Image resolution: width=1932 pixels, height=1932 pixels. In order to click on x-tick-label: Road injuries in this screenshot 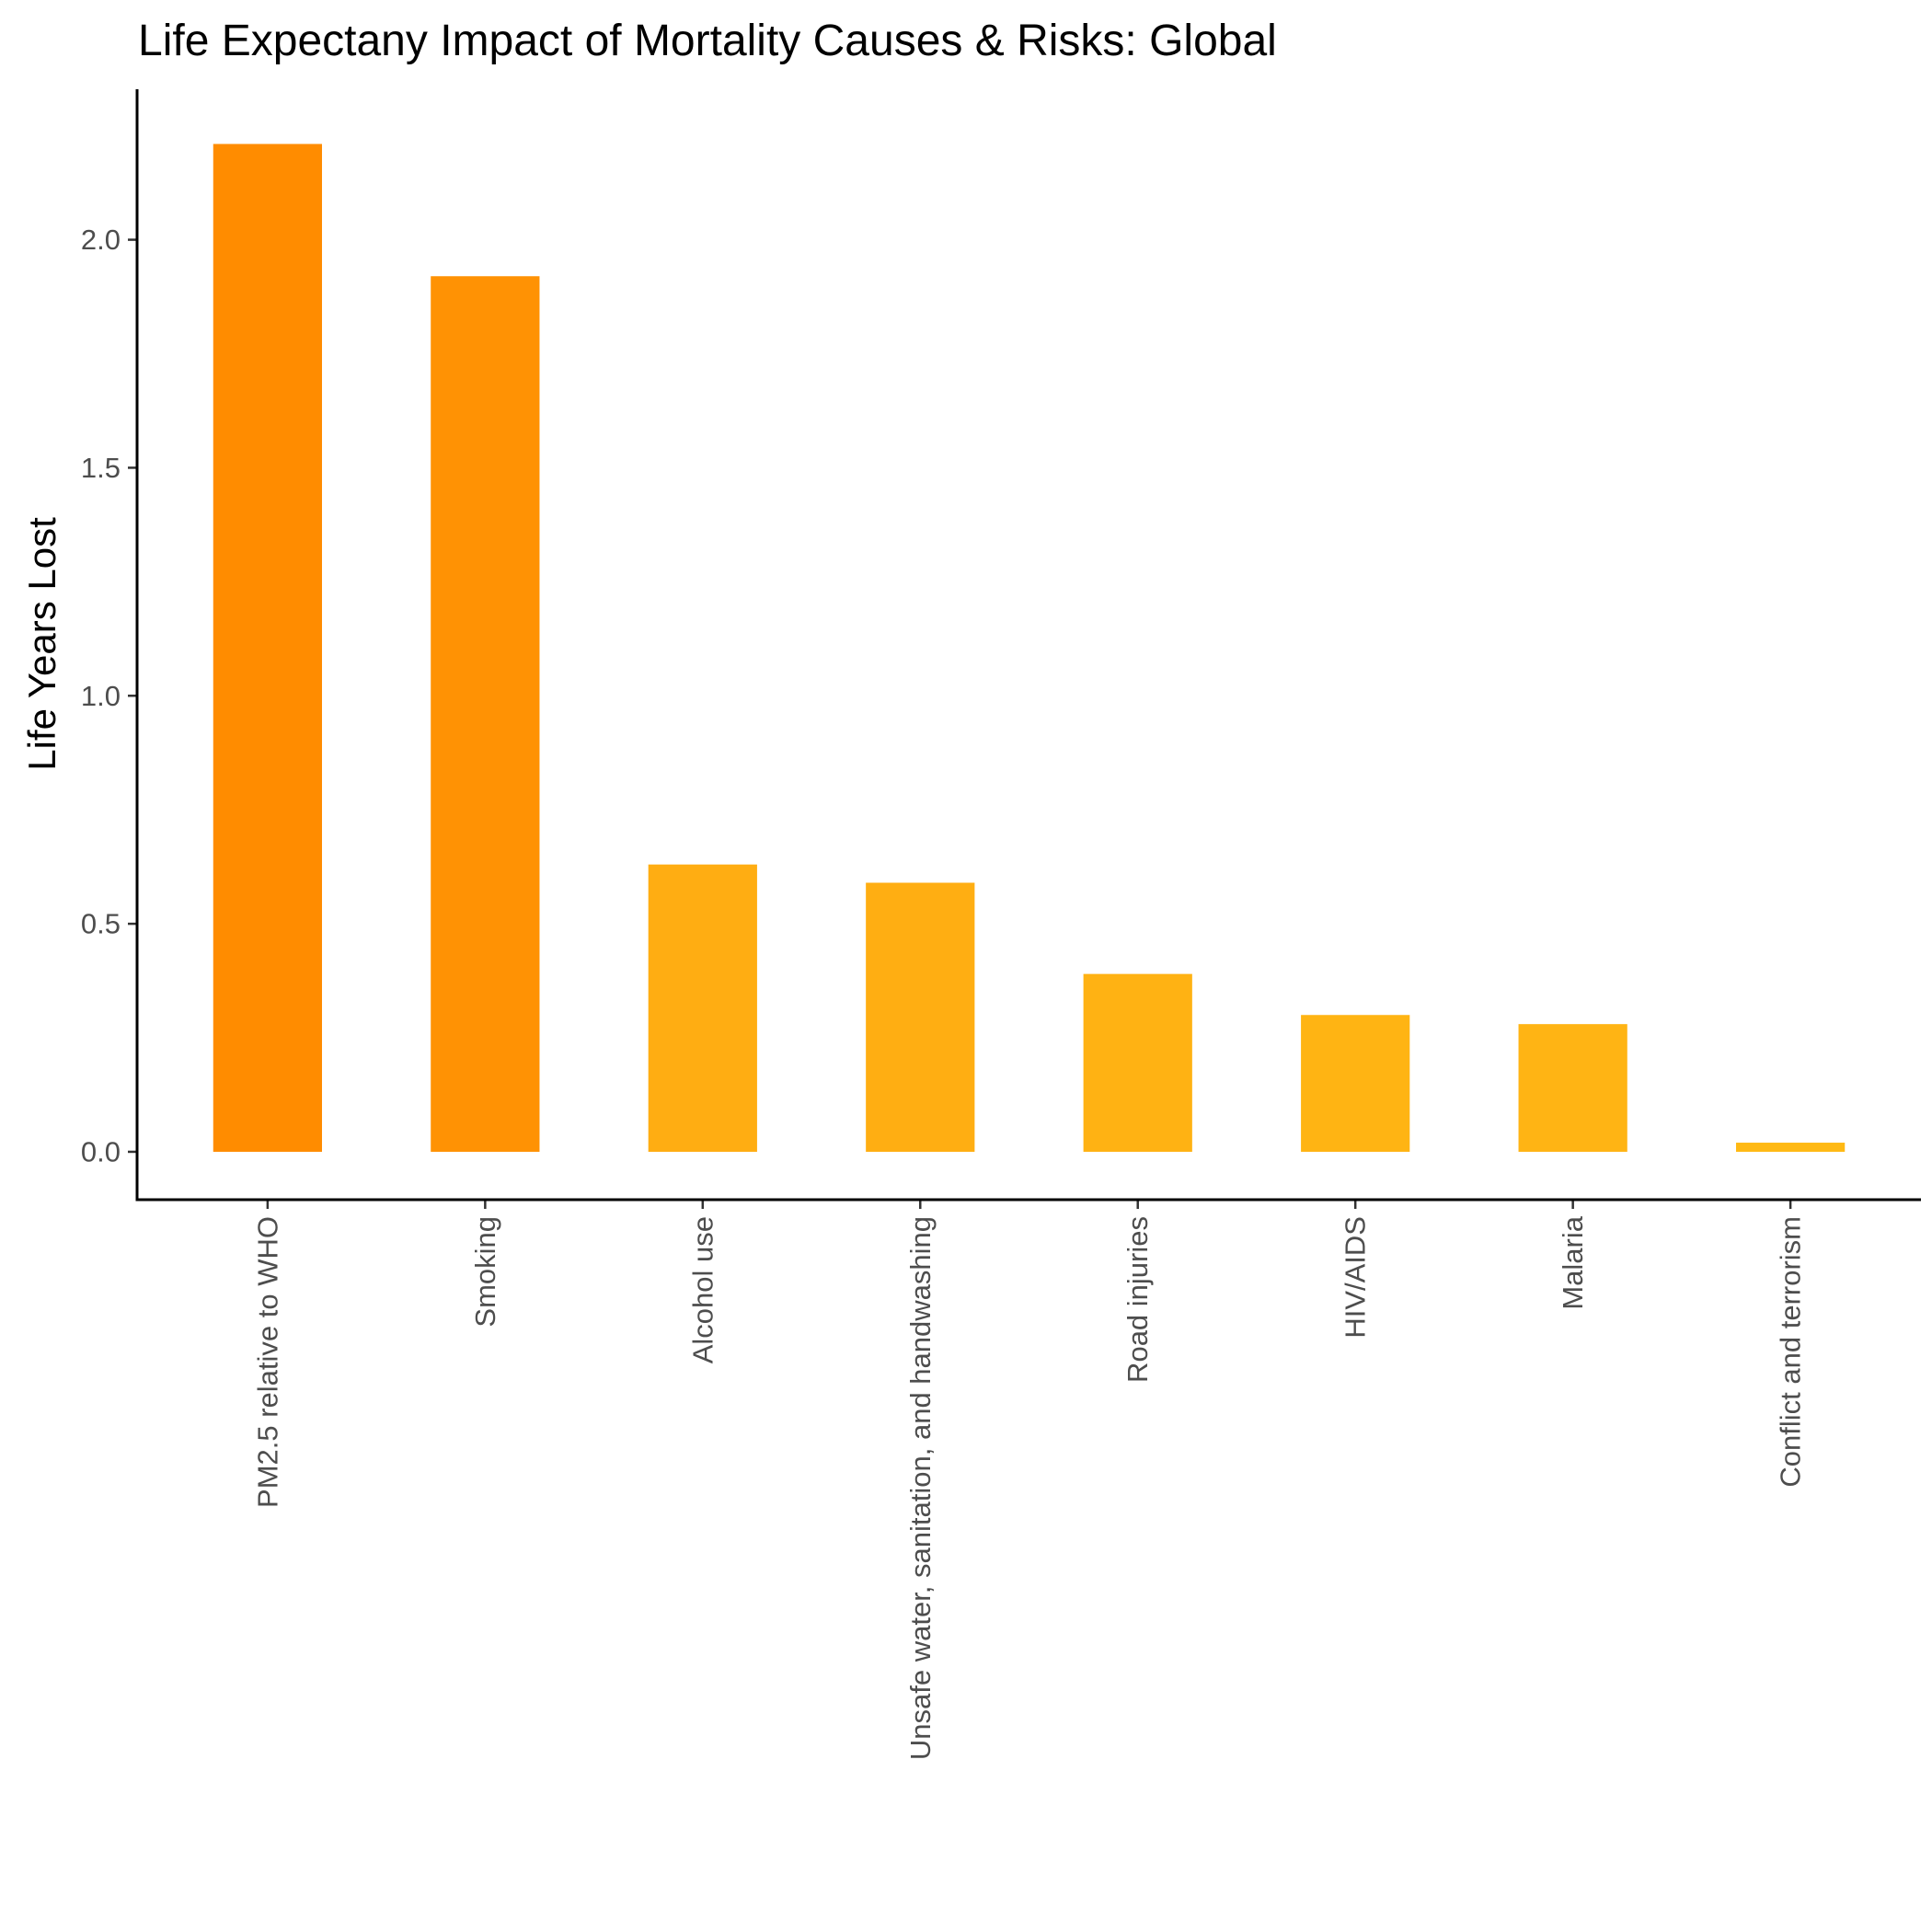, I will do `click(1137, 1299)`.